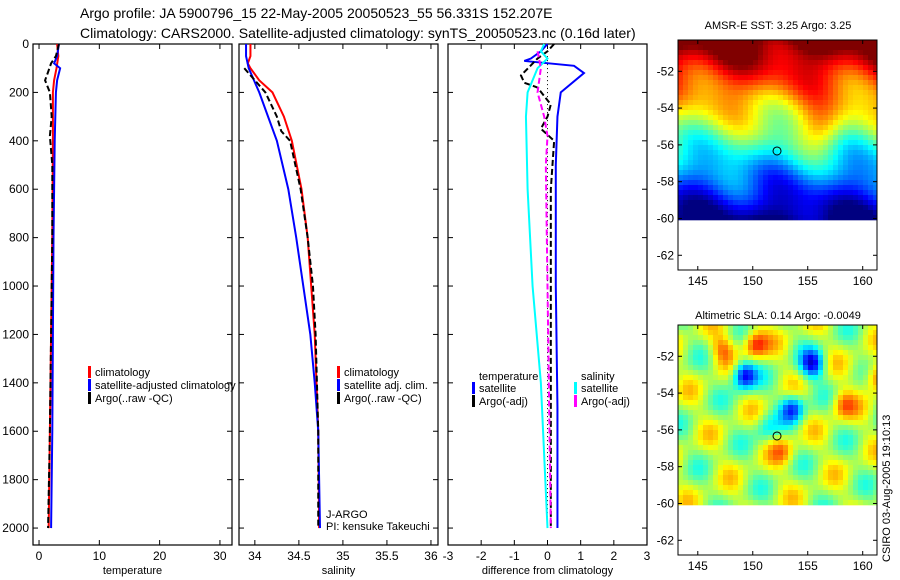  I want to click on y-tick-label: 800, so click(19, 238).